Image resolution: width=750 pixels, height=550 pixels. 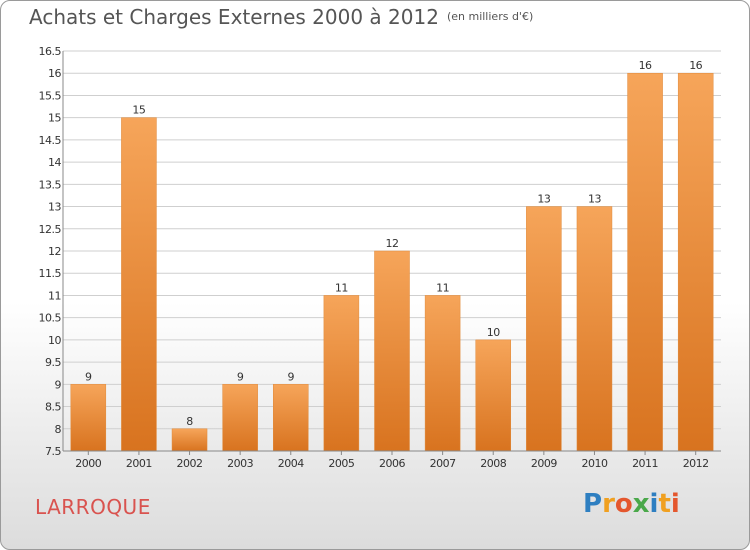 I want to click on value-label-2001: 15, so click(x=138, y=110).